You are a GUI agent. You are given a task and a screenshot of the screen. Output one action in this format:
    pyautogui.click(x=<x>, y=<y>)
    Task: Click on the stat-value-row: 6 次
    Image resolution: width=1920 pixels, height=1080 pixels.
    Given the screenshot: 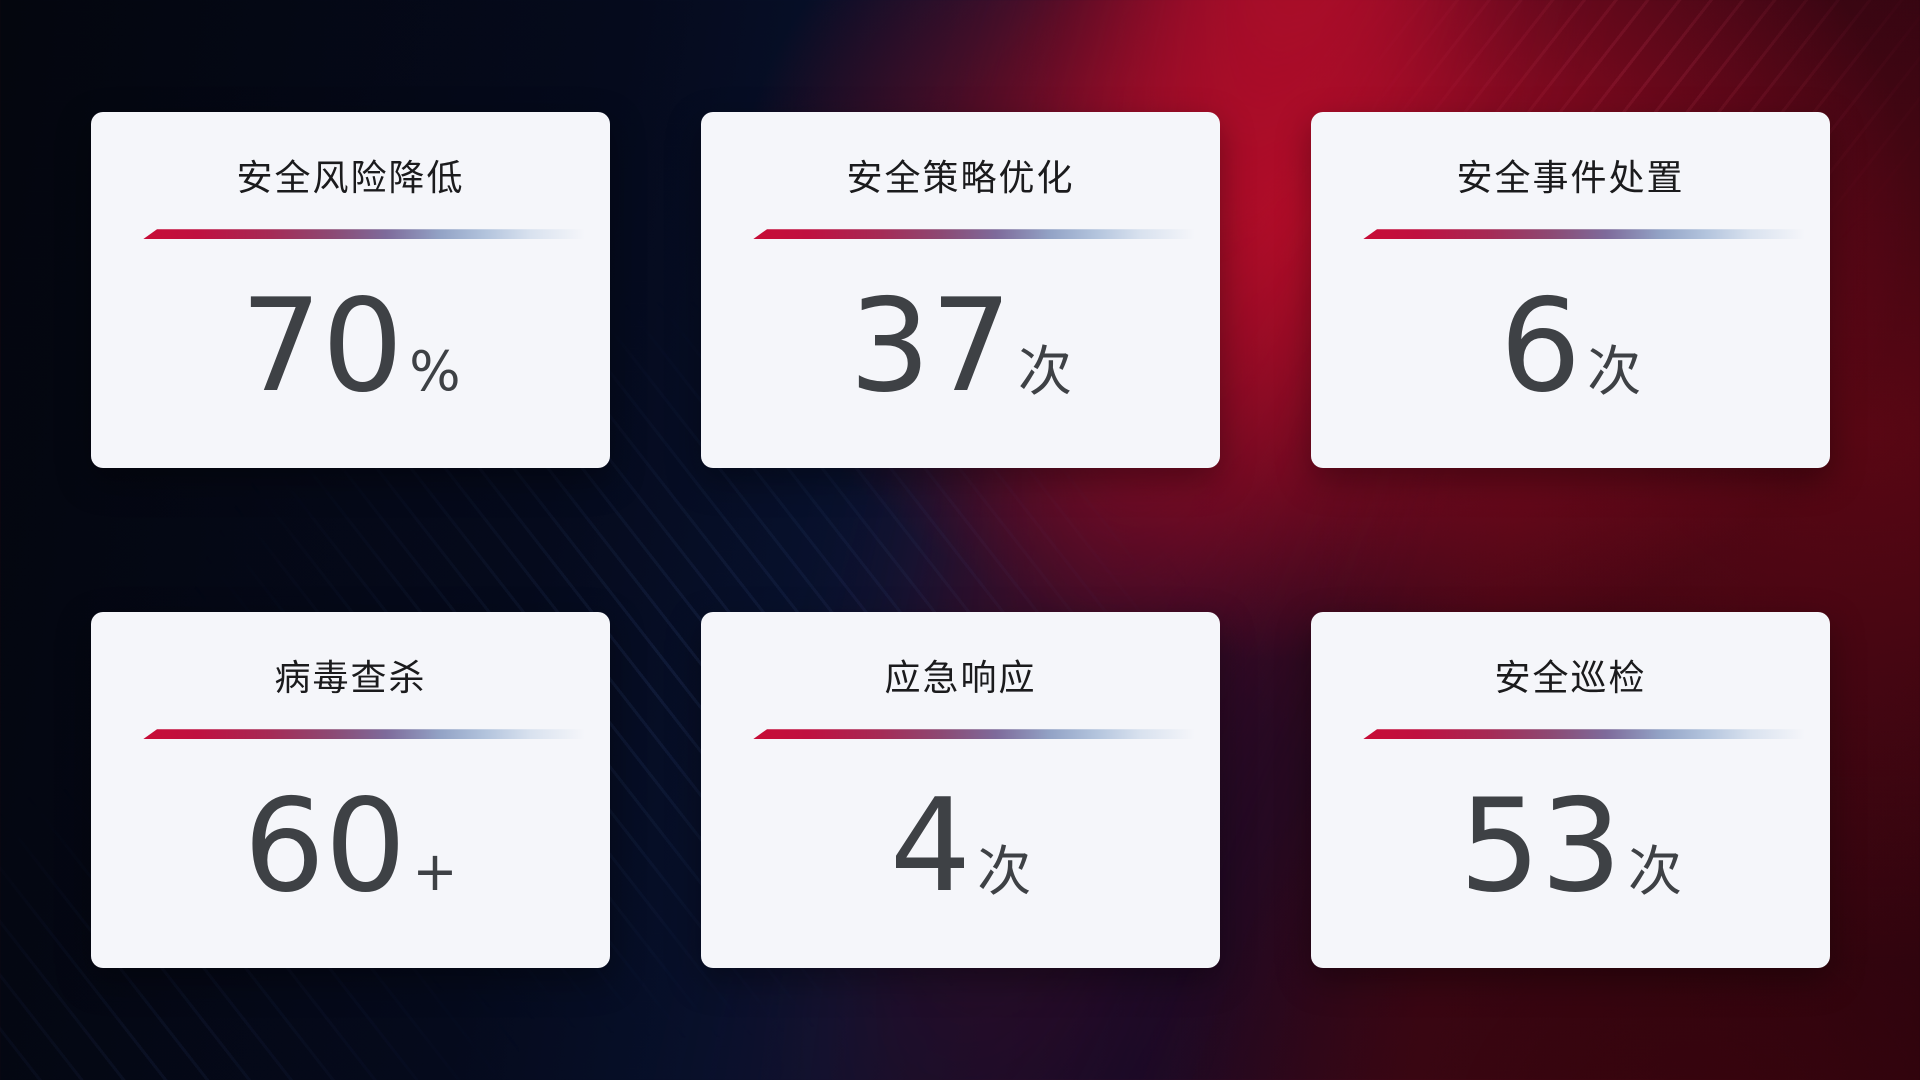 What is the action you would take?
    pyautogui.click(x=1570, y=353)
    